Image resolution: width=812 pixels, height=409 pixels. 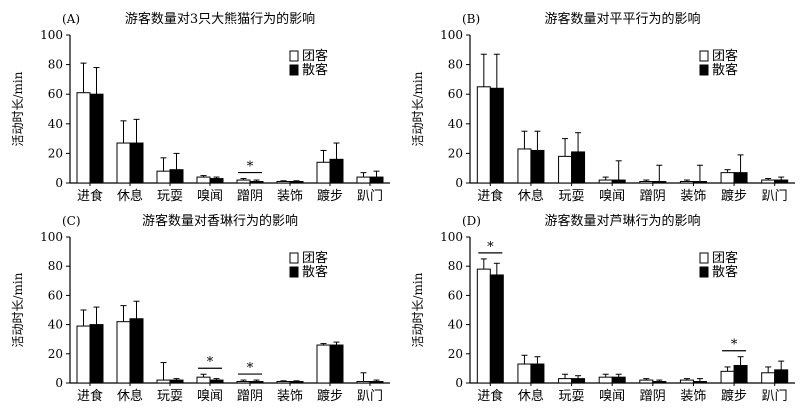 I want to click on panel-label: (A), so click(x=71, y=19).